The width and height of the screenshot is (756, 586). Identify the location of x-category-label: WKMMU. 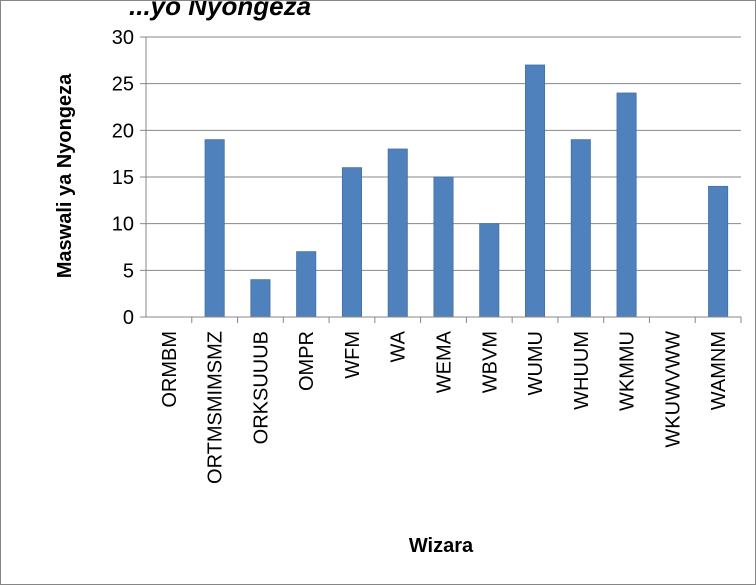
(628, 371).